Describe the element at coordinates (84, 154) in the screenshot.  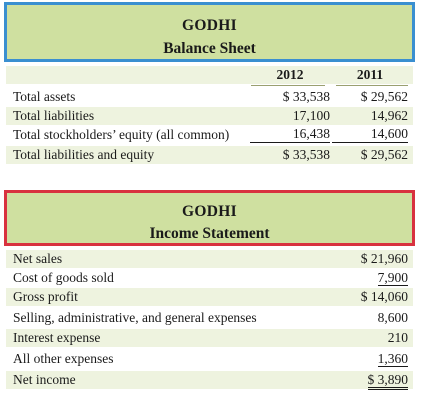
I see `row-label: Total liabilities and equity` at that location.